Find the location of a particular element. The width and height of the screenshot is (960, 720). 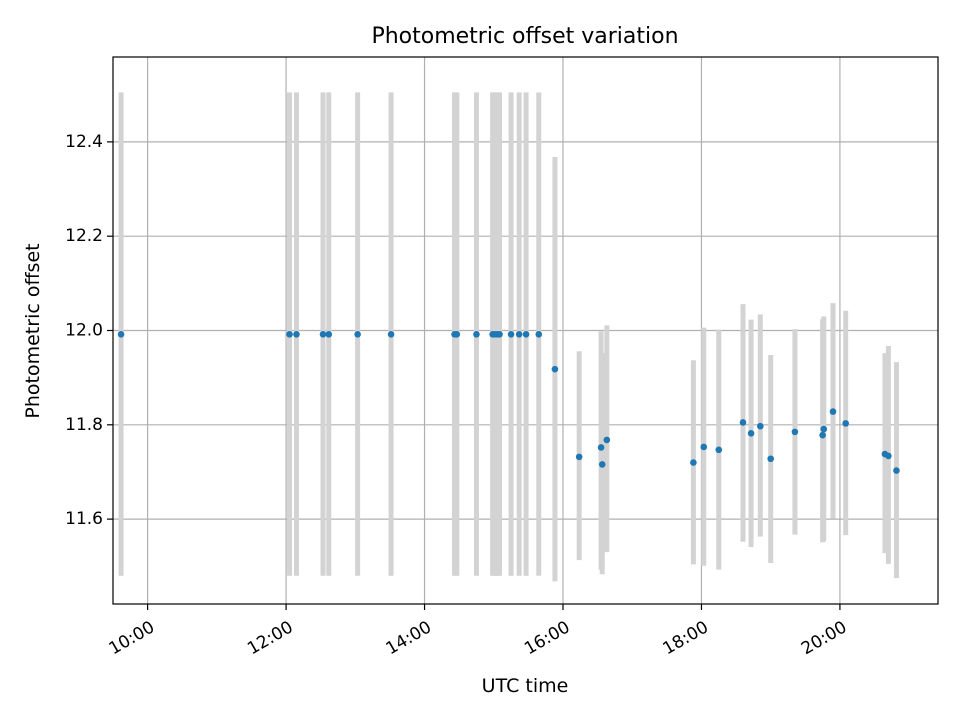

y-axis-label: Photometric offset is located at coordinates (33, 330).